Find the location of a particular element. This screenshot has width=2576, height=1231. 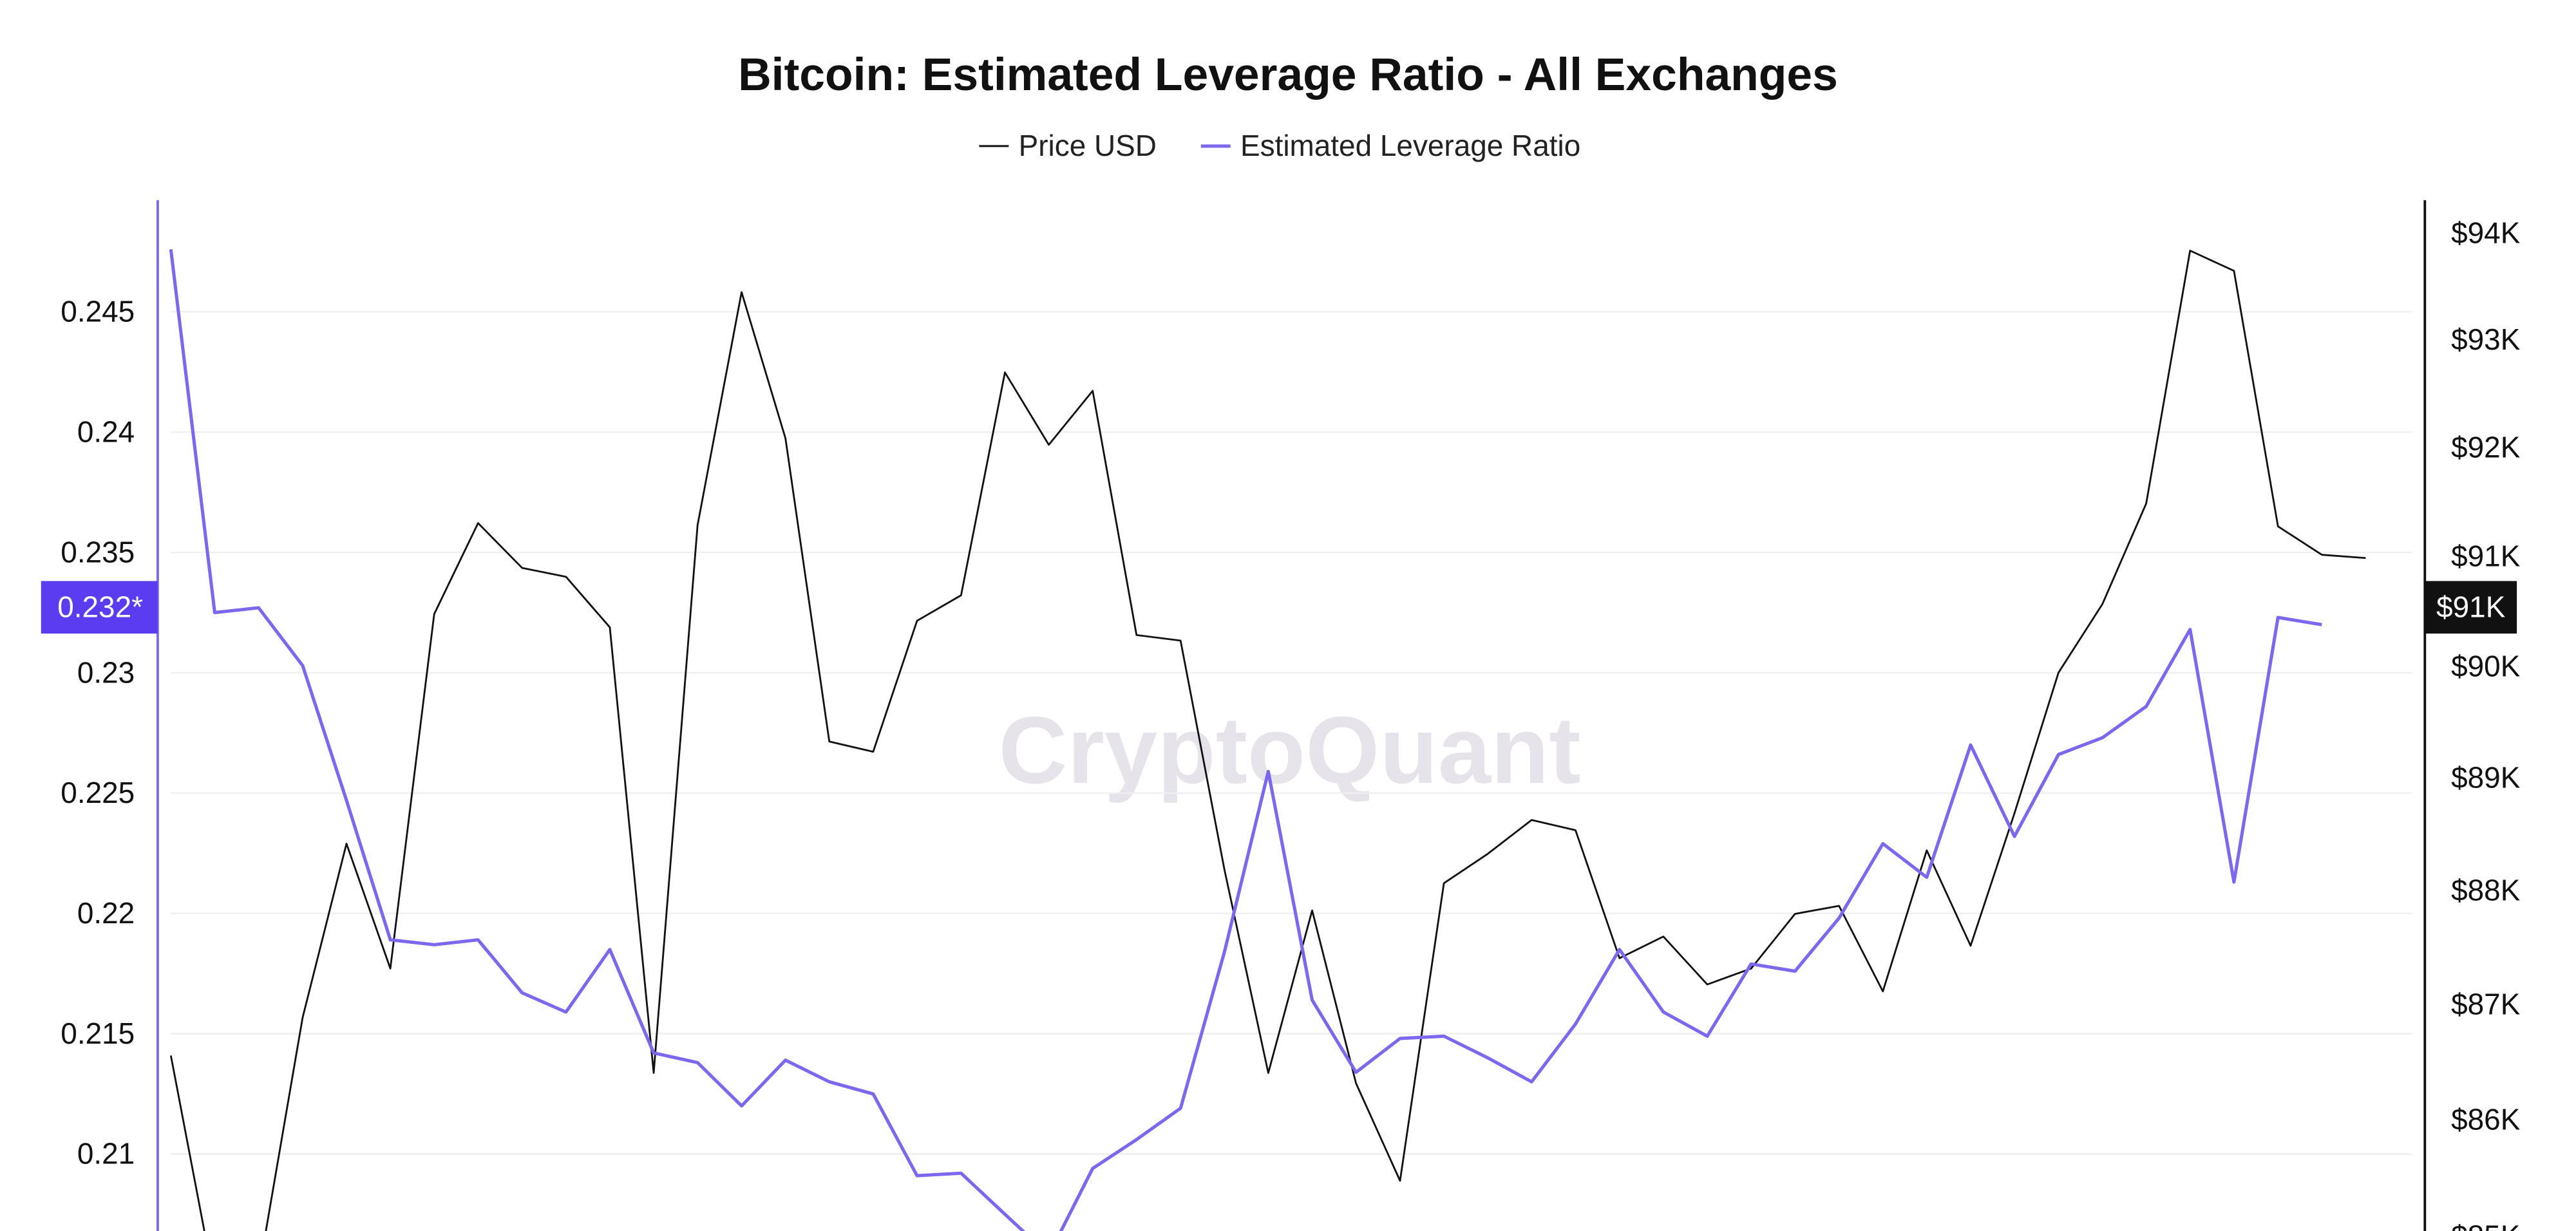

right-tick-label: $93K is located at coordinates (2486, 339).